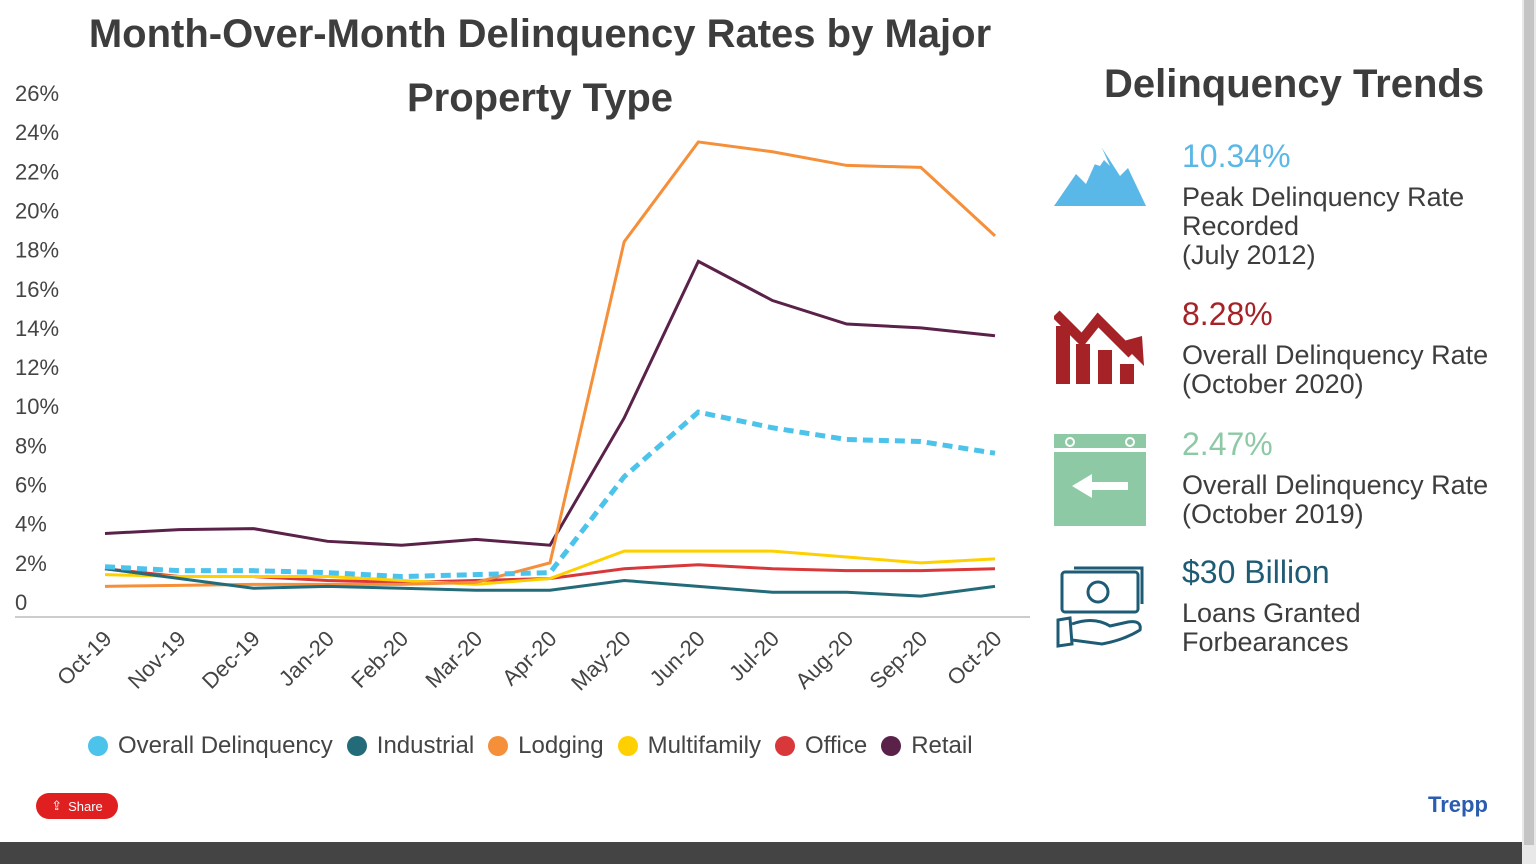 This screenshot has width=1536, height=864. Describe the element at coordinates (1100, 480) in the screenshot. I see `calendar-back-icon` at that location.